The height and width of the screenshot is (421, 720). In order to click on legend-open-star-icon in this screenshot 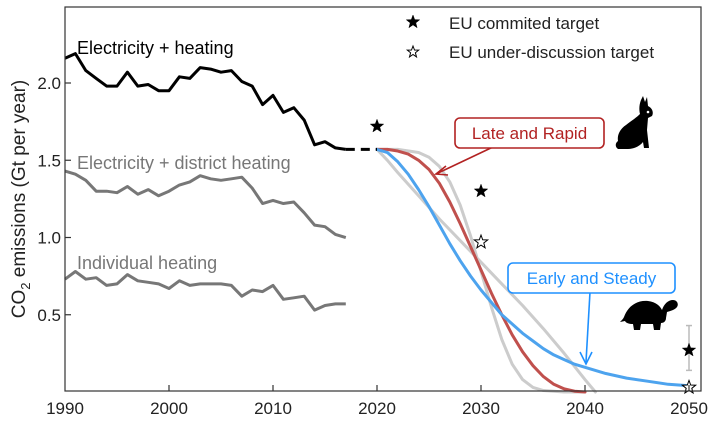, I will do `click(413, 51)`.